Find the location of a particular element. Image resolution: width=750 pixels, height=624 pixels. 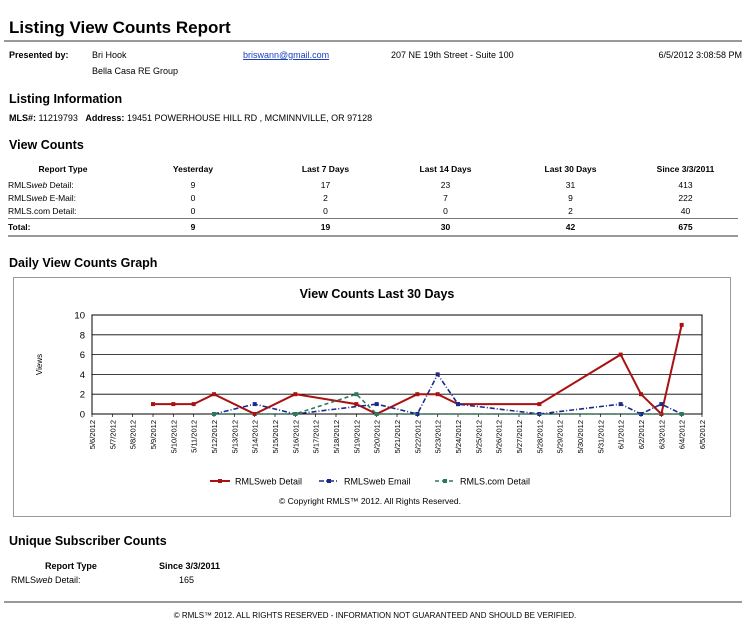

x-tick-label: 5/11/2012 is located at coordinates (194, 436).